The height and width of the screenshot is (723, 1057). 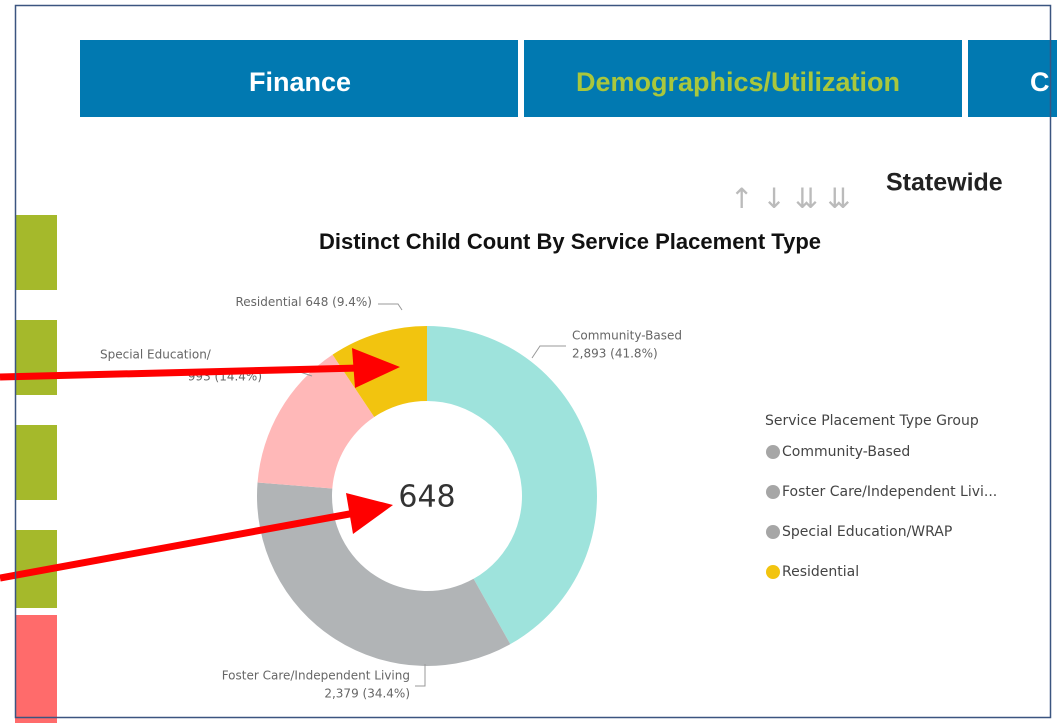 What do you see at coordinates (615, 354) in the screenshot?
I see `data-label-value: 2,893 (41.8%)` at bounding box center [615, 354].